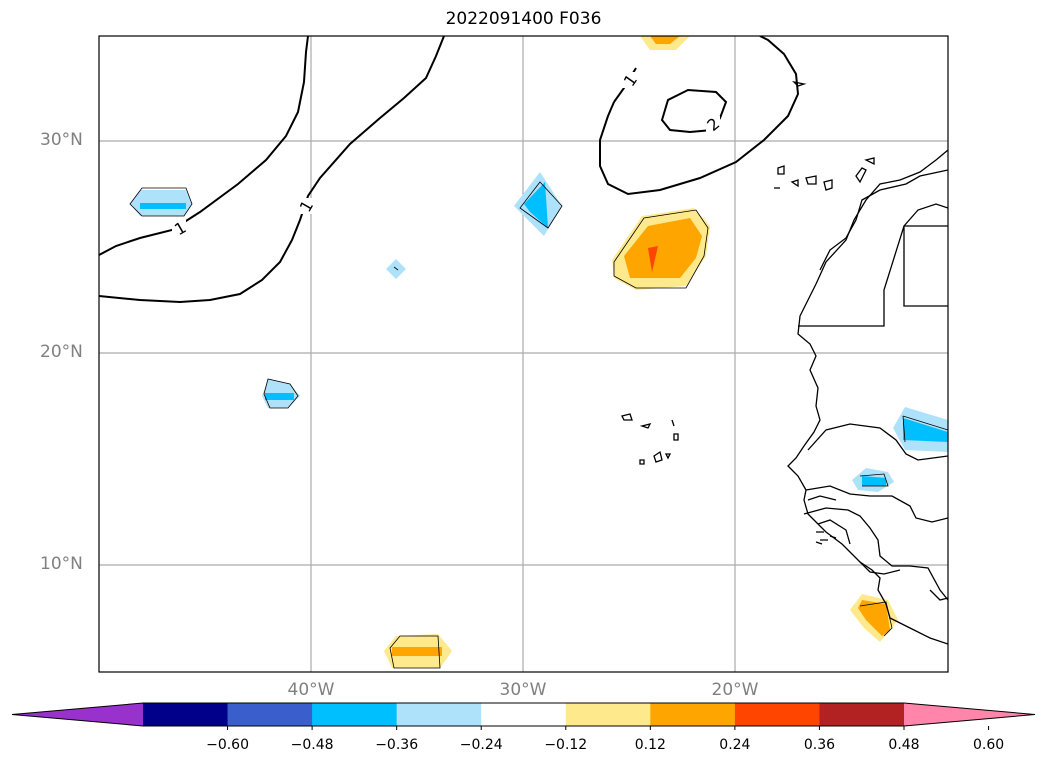 The image size is (1047, 765). I want to click on colorbar-tick-label: −0.60, so click(227, 745).